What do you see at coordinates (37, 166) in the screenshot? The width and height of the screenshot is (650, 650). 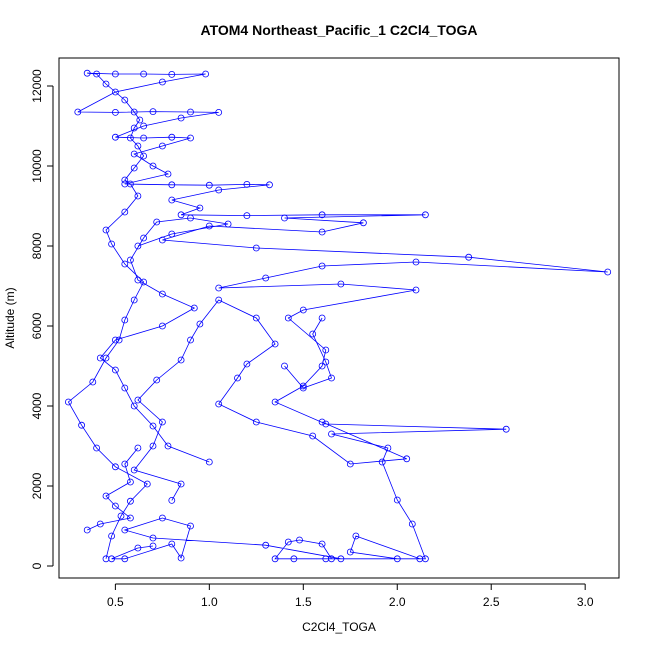 I see `y-tick-label: 10000` at bounding box center [37, 166].